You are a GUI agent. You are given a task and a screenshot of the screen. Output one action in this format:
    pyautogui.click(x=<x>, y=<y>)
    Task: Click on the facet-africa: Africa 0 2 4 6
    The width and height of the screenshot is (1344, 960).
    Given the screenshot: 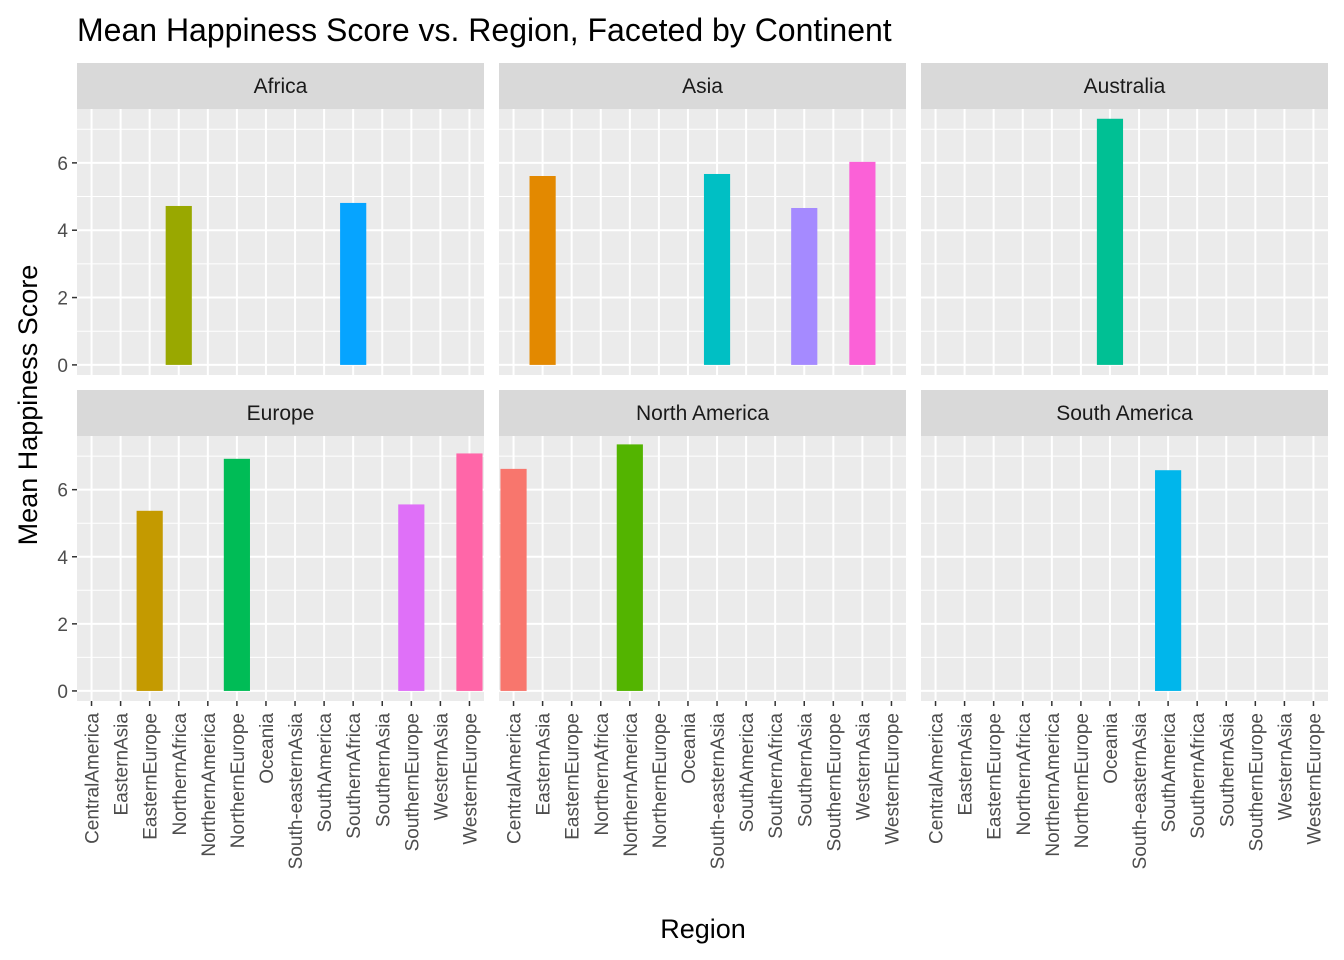 What is the action you would take?
    pyautogui.click(x=270, y=220)
    